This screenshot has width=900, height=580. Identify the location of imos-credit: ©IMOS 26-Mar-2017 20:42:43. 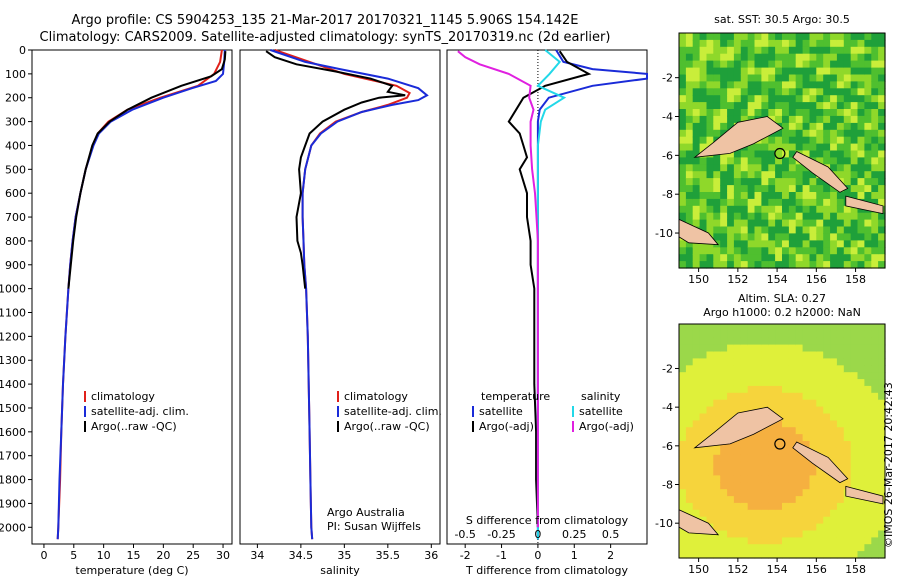
(888, 465).